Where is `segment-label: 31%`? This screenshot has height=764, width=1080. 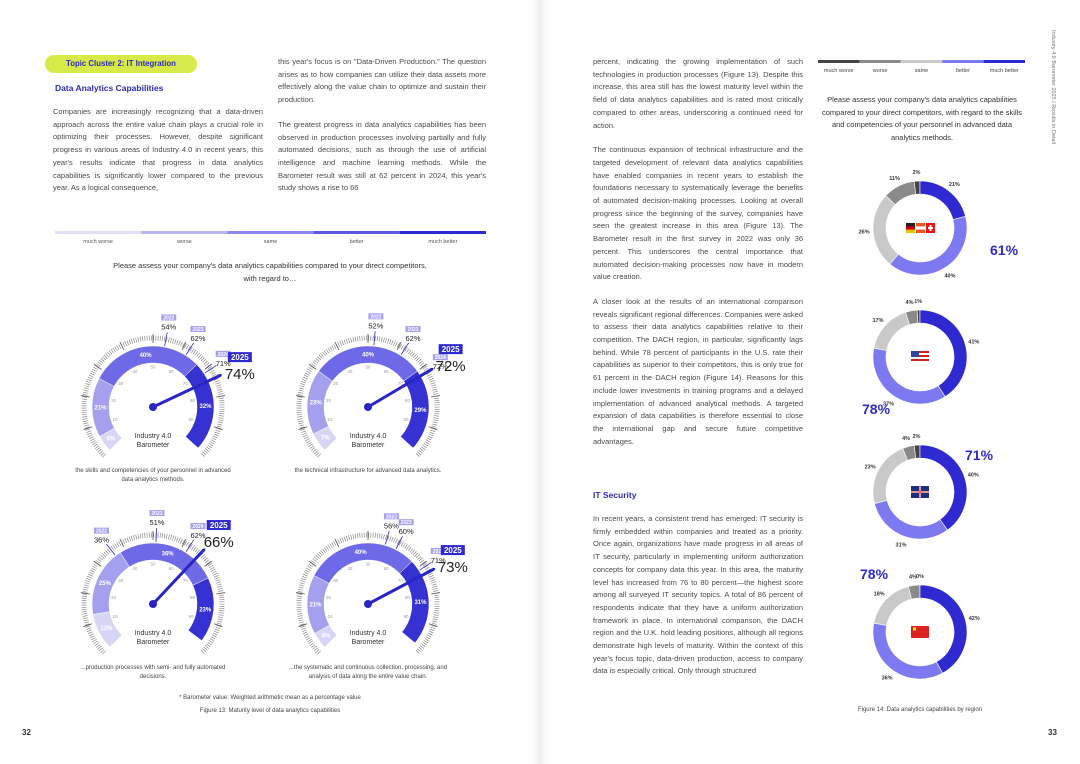 segment-label: 31% is located at coordinates (420, 603).